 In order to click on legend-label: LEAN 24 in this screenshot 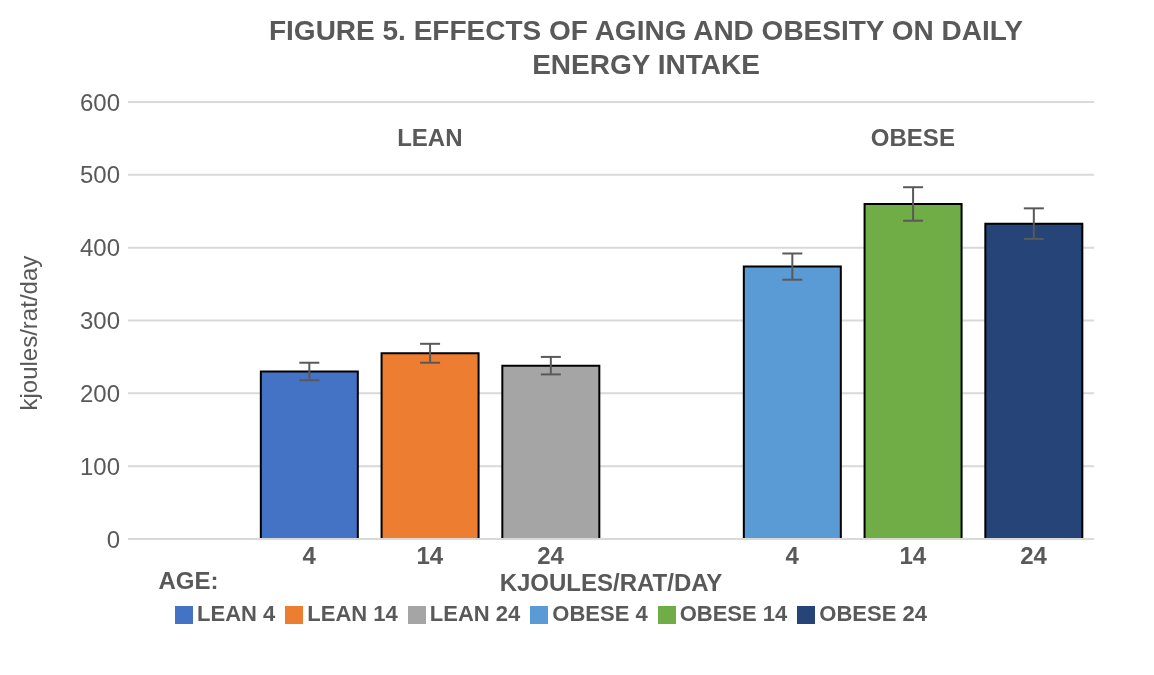, I will do `click(475, 613)`.